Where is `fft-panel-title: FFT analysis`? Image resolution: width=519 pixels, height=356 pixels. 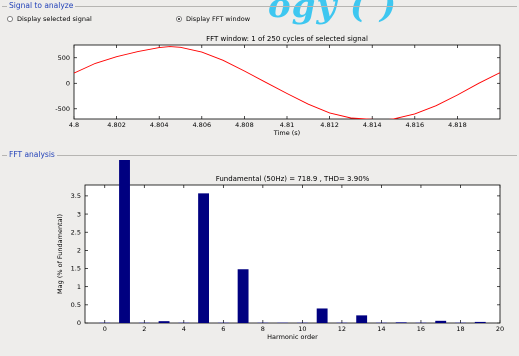
fft-panel-title: FFT analysis is located at coordinates (32, 154).